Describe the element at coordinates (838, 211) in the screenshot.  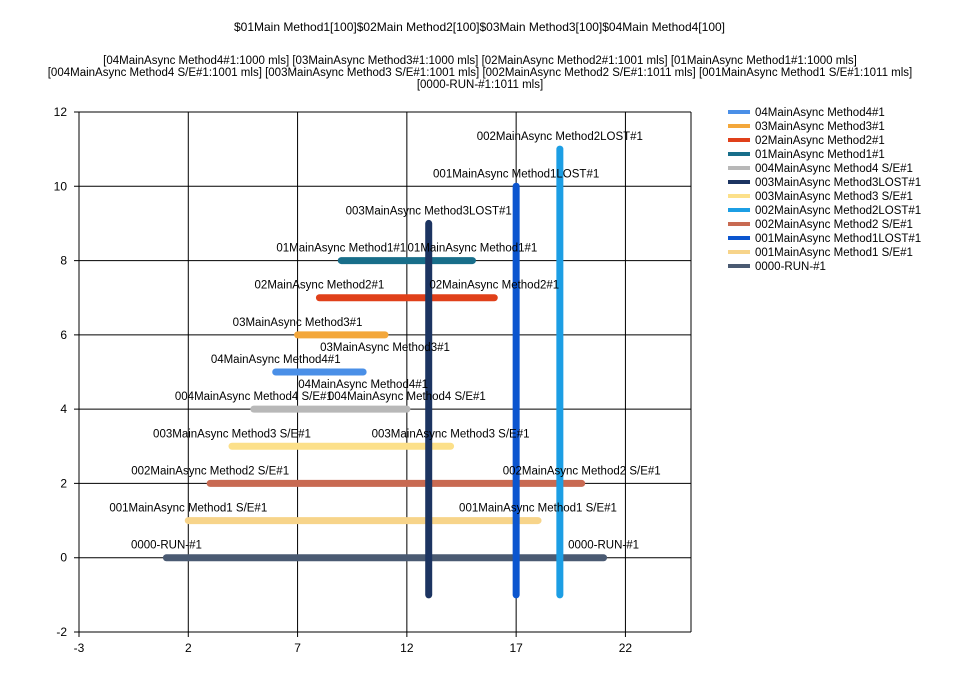
I see `legend-label: 002MainAsync Method2LOST#1` at that location.